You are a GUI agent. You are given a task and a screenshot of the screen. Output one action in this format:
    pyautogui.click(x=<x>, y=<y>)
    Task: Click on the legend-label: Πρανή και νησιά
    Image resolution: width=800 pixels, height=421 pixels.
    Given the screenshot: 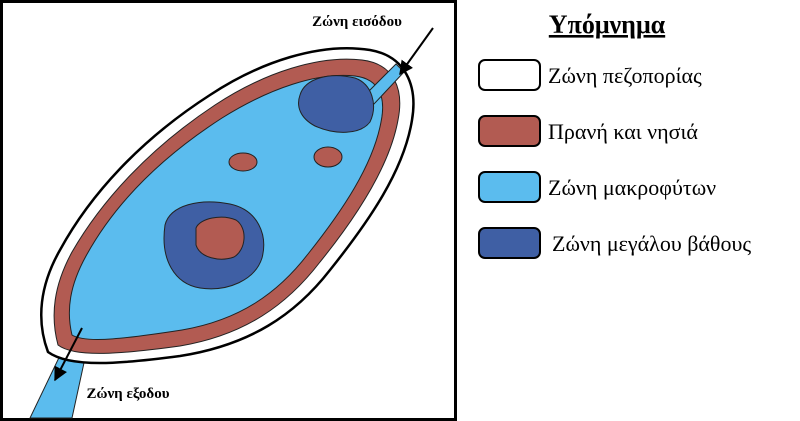 What is the action you would take?
    pyautogui.click(x=623, y=131)
    